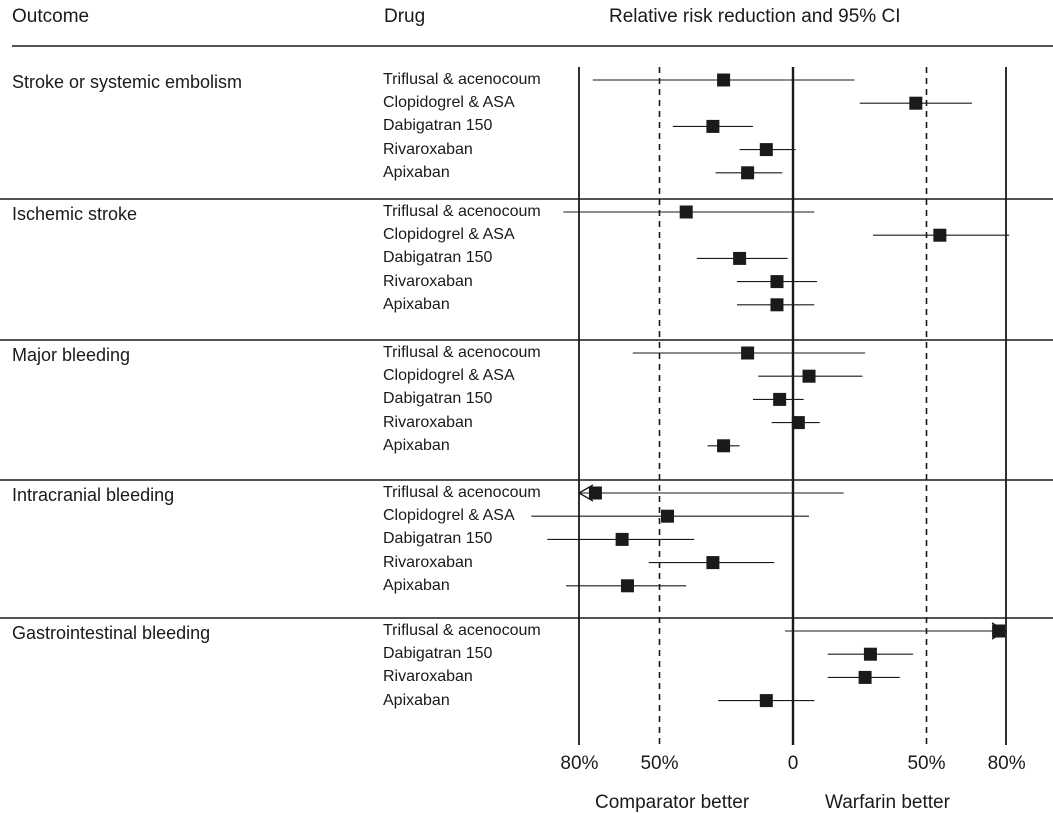 The height and width of the screenshot is (814, 1053). I want to click on outcome-label: Stroke or systemic embolism, so click(127, 82).